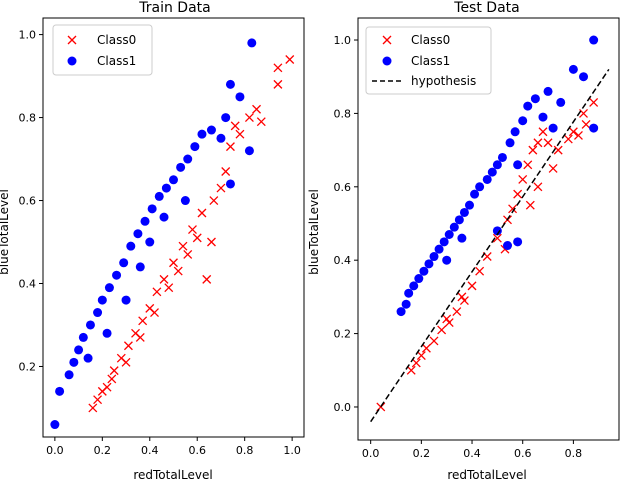 This screenshot has width=640, height=480. Describe the element at coordinates (343, 187) in the screenshot. I see `y-tick-label: 0.6` at that location.